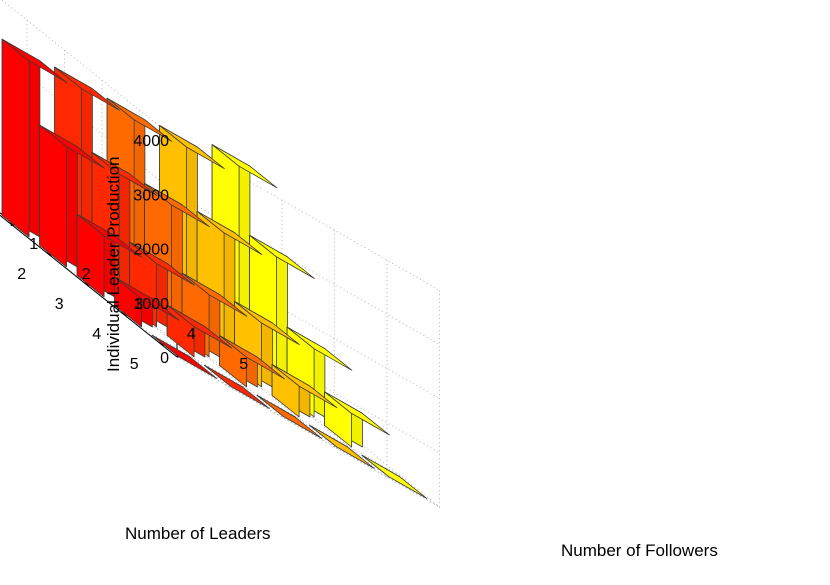 The height and width of the screenshot is (585, 830). I want to click on z-axis-label: Individual Leader Production, so click(113, 264).